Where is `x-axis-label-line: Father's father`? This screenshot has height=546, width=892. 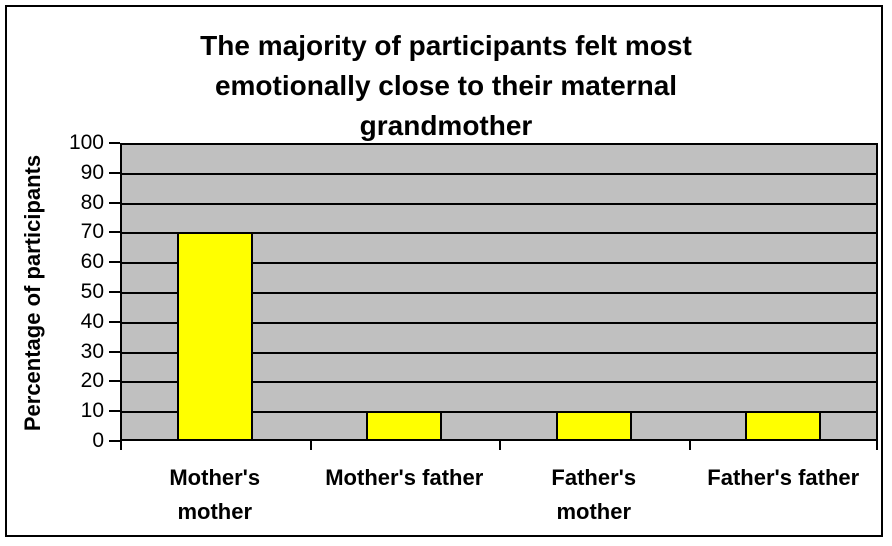
x-axis-label-line: Father's father is located at coordinates (783, 477).